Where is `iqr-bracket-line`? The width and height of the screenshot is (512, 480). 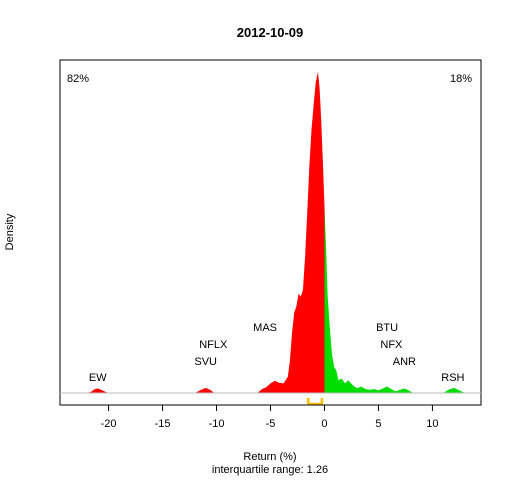
iqr-bracket-line is located at coordinates (315, 402).